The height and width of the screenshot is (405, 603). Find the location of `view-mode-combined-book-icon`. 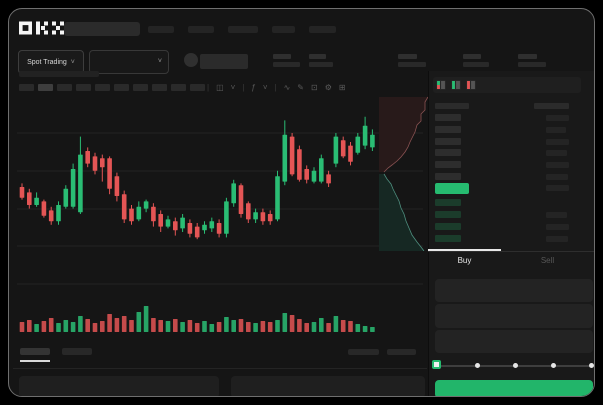

view-mode-combined-book-icon is located at coordinates (441, 85).